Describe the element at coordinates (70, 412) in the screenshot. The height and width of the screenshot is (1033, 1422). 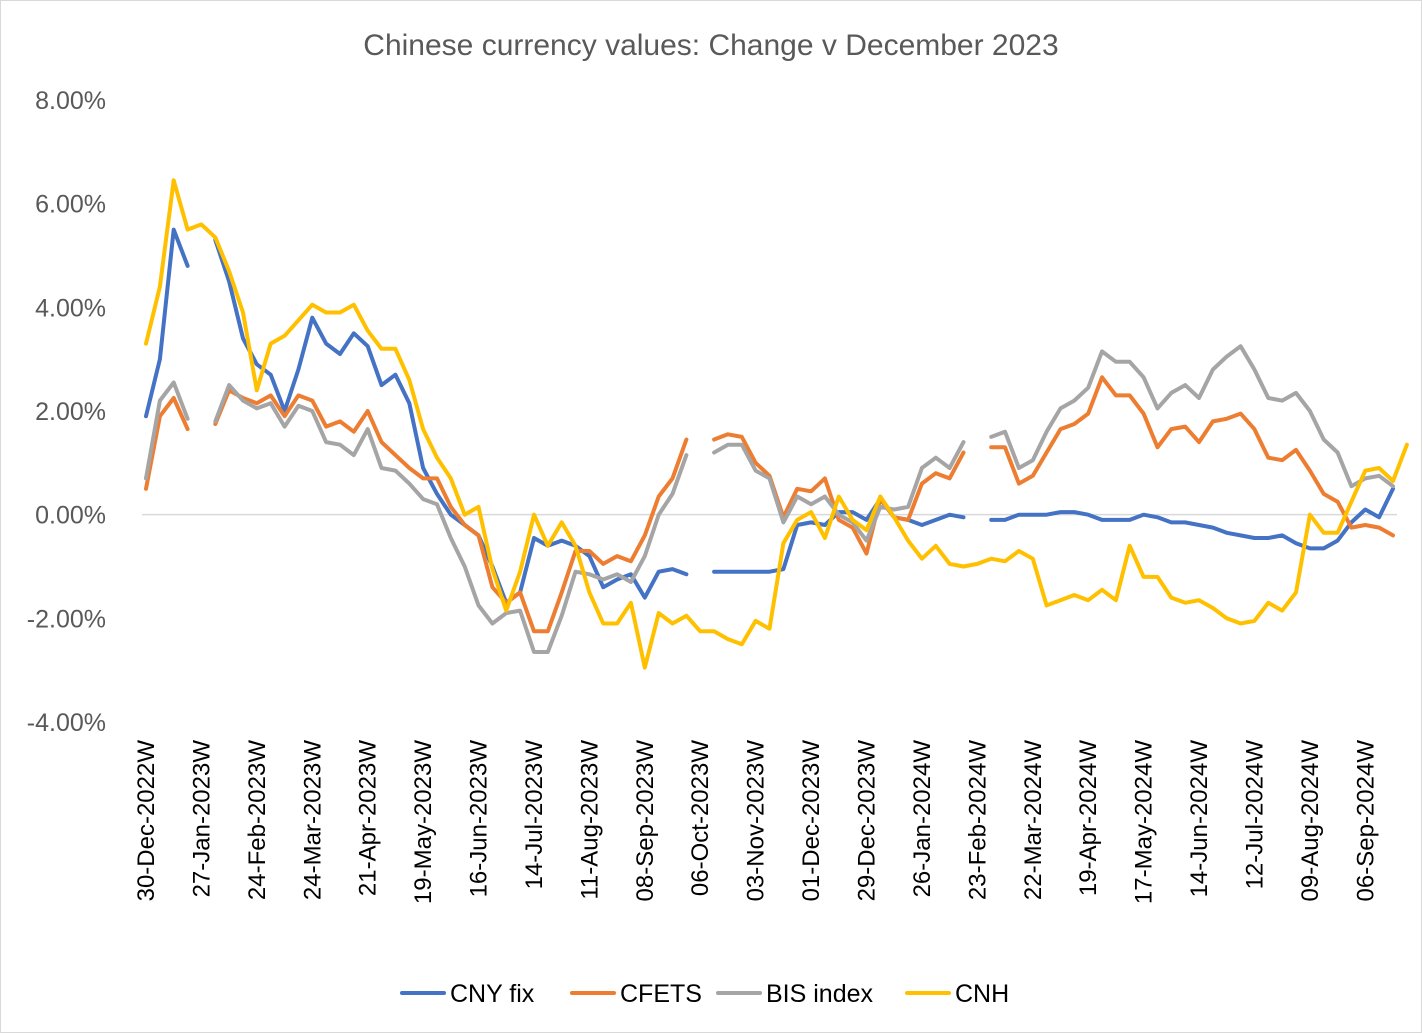
I see `y-tick-label: 2.00%` at that location.